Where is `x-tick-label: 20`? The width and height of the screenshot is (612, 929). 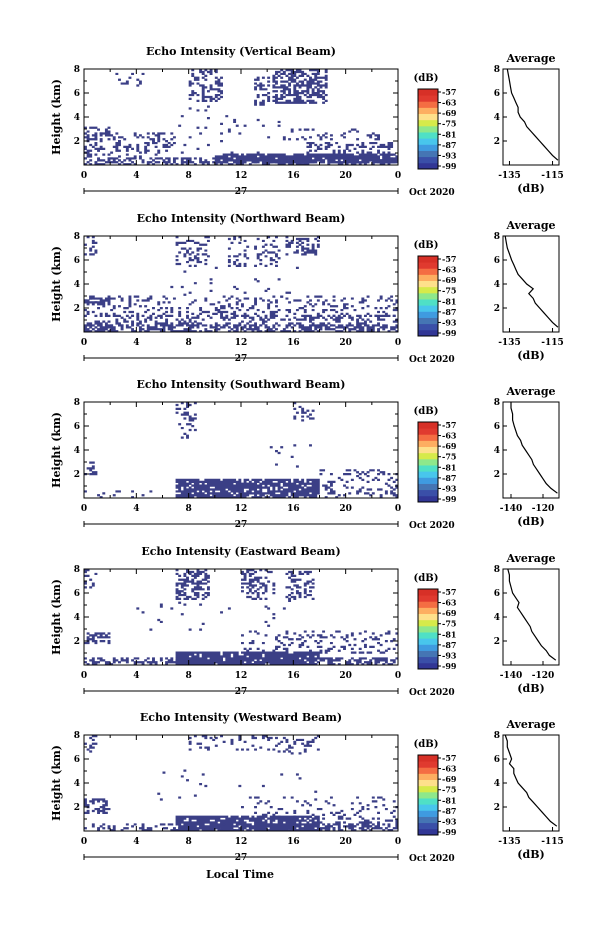
x-tick-label: 20 is located at coordinates (345, 509).